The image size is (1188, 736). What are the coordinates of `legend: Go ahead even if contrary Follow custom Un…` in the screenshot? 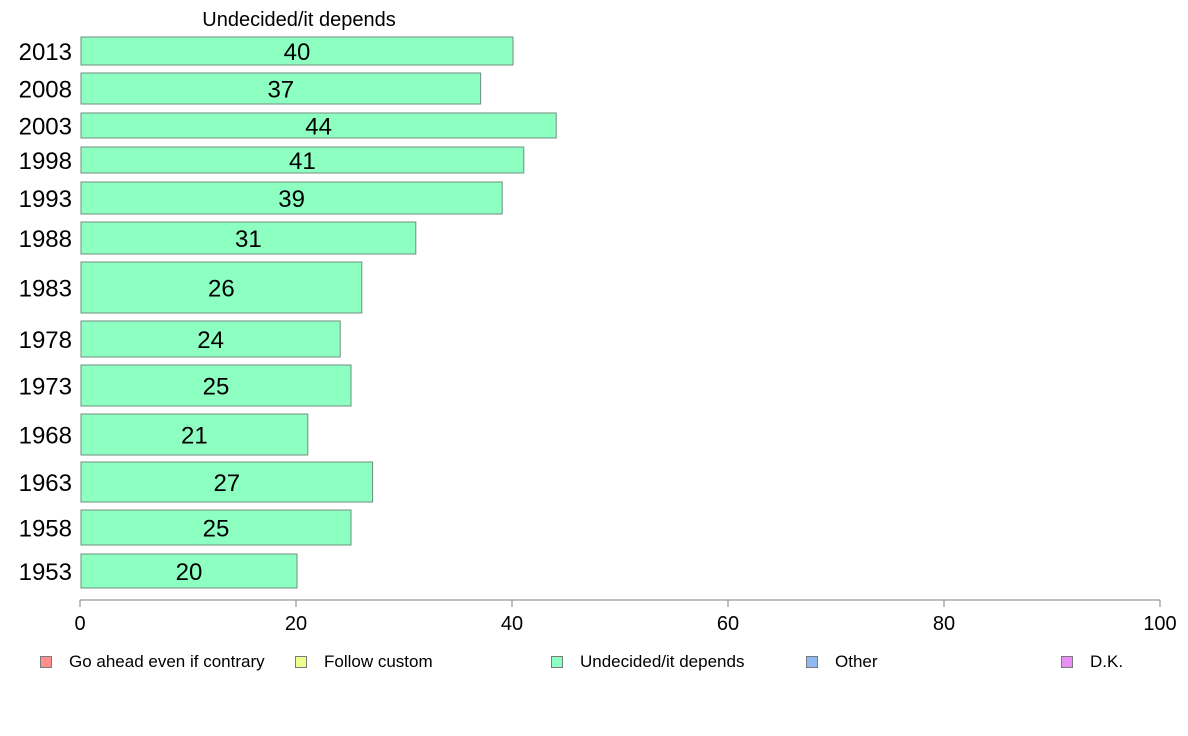 It's located at (594, 664).